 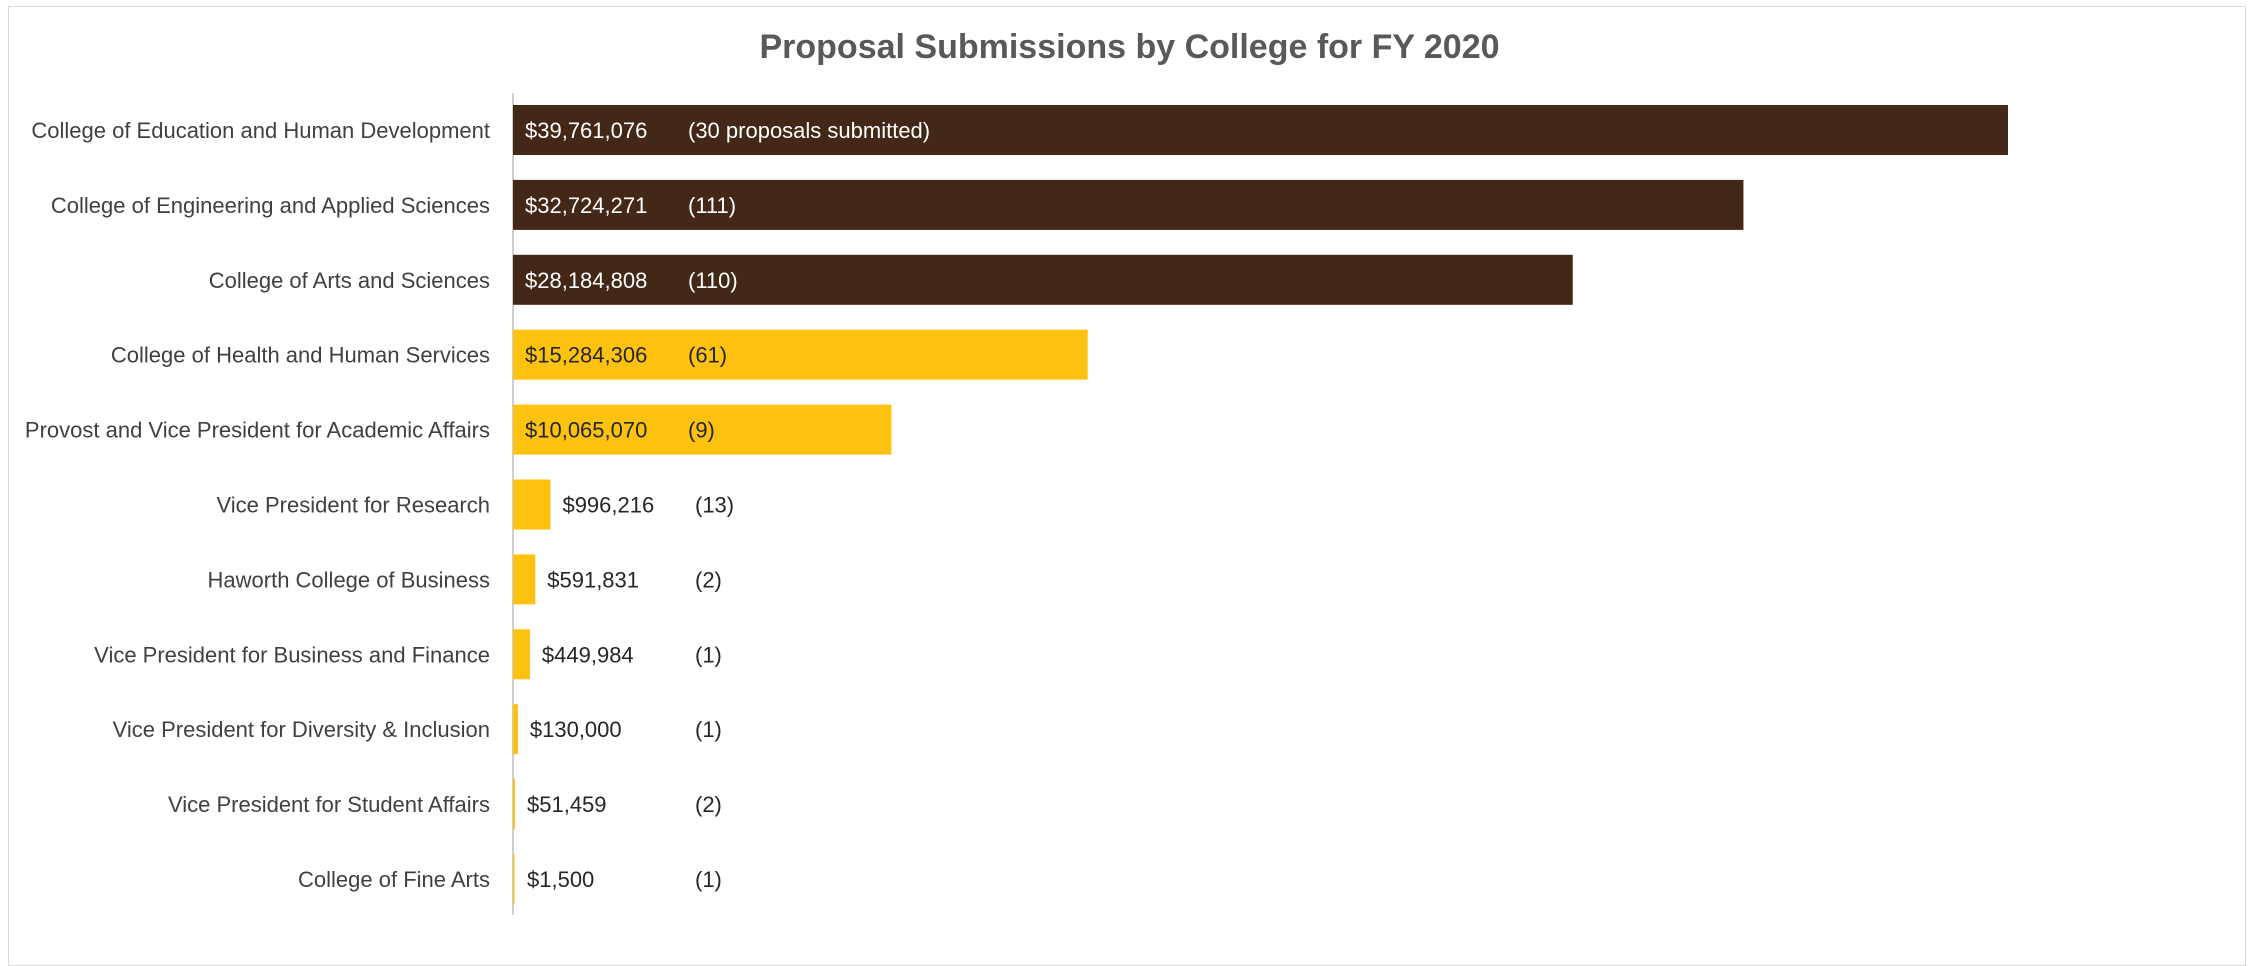 I want to click on category-label: College of Arts and Sciences, so click(x=349, y=280).